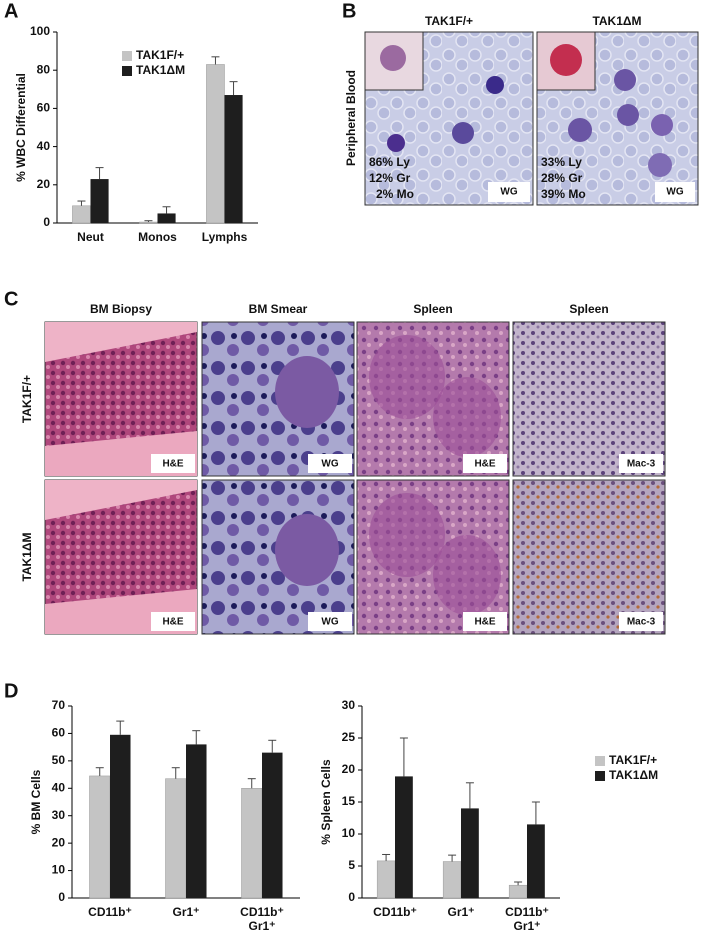 The width and height of the screenshot is (709, 938). What do you see at coordinates (278, 309) in the screenshot?
I see `column-title: BM Smear` at bounding box center [278, 309].